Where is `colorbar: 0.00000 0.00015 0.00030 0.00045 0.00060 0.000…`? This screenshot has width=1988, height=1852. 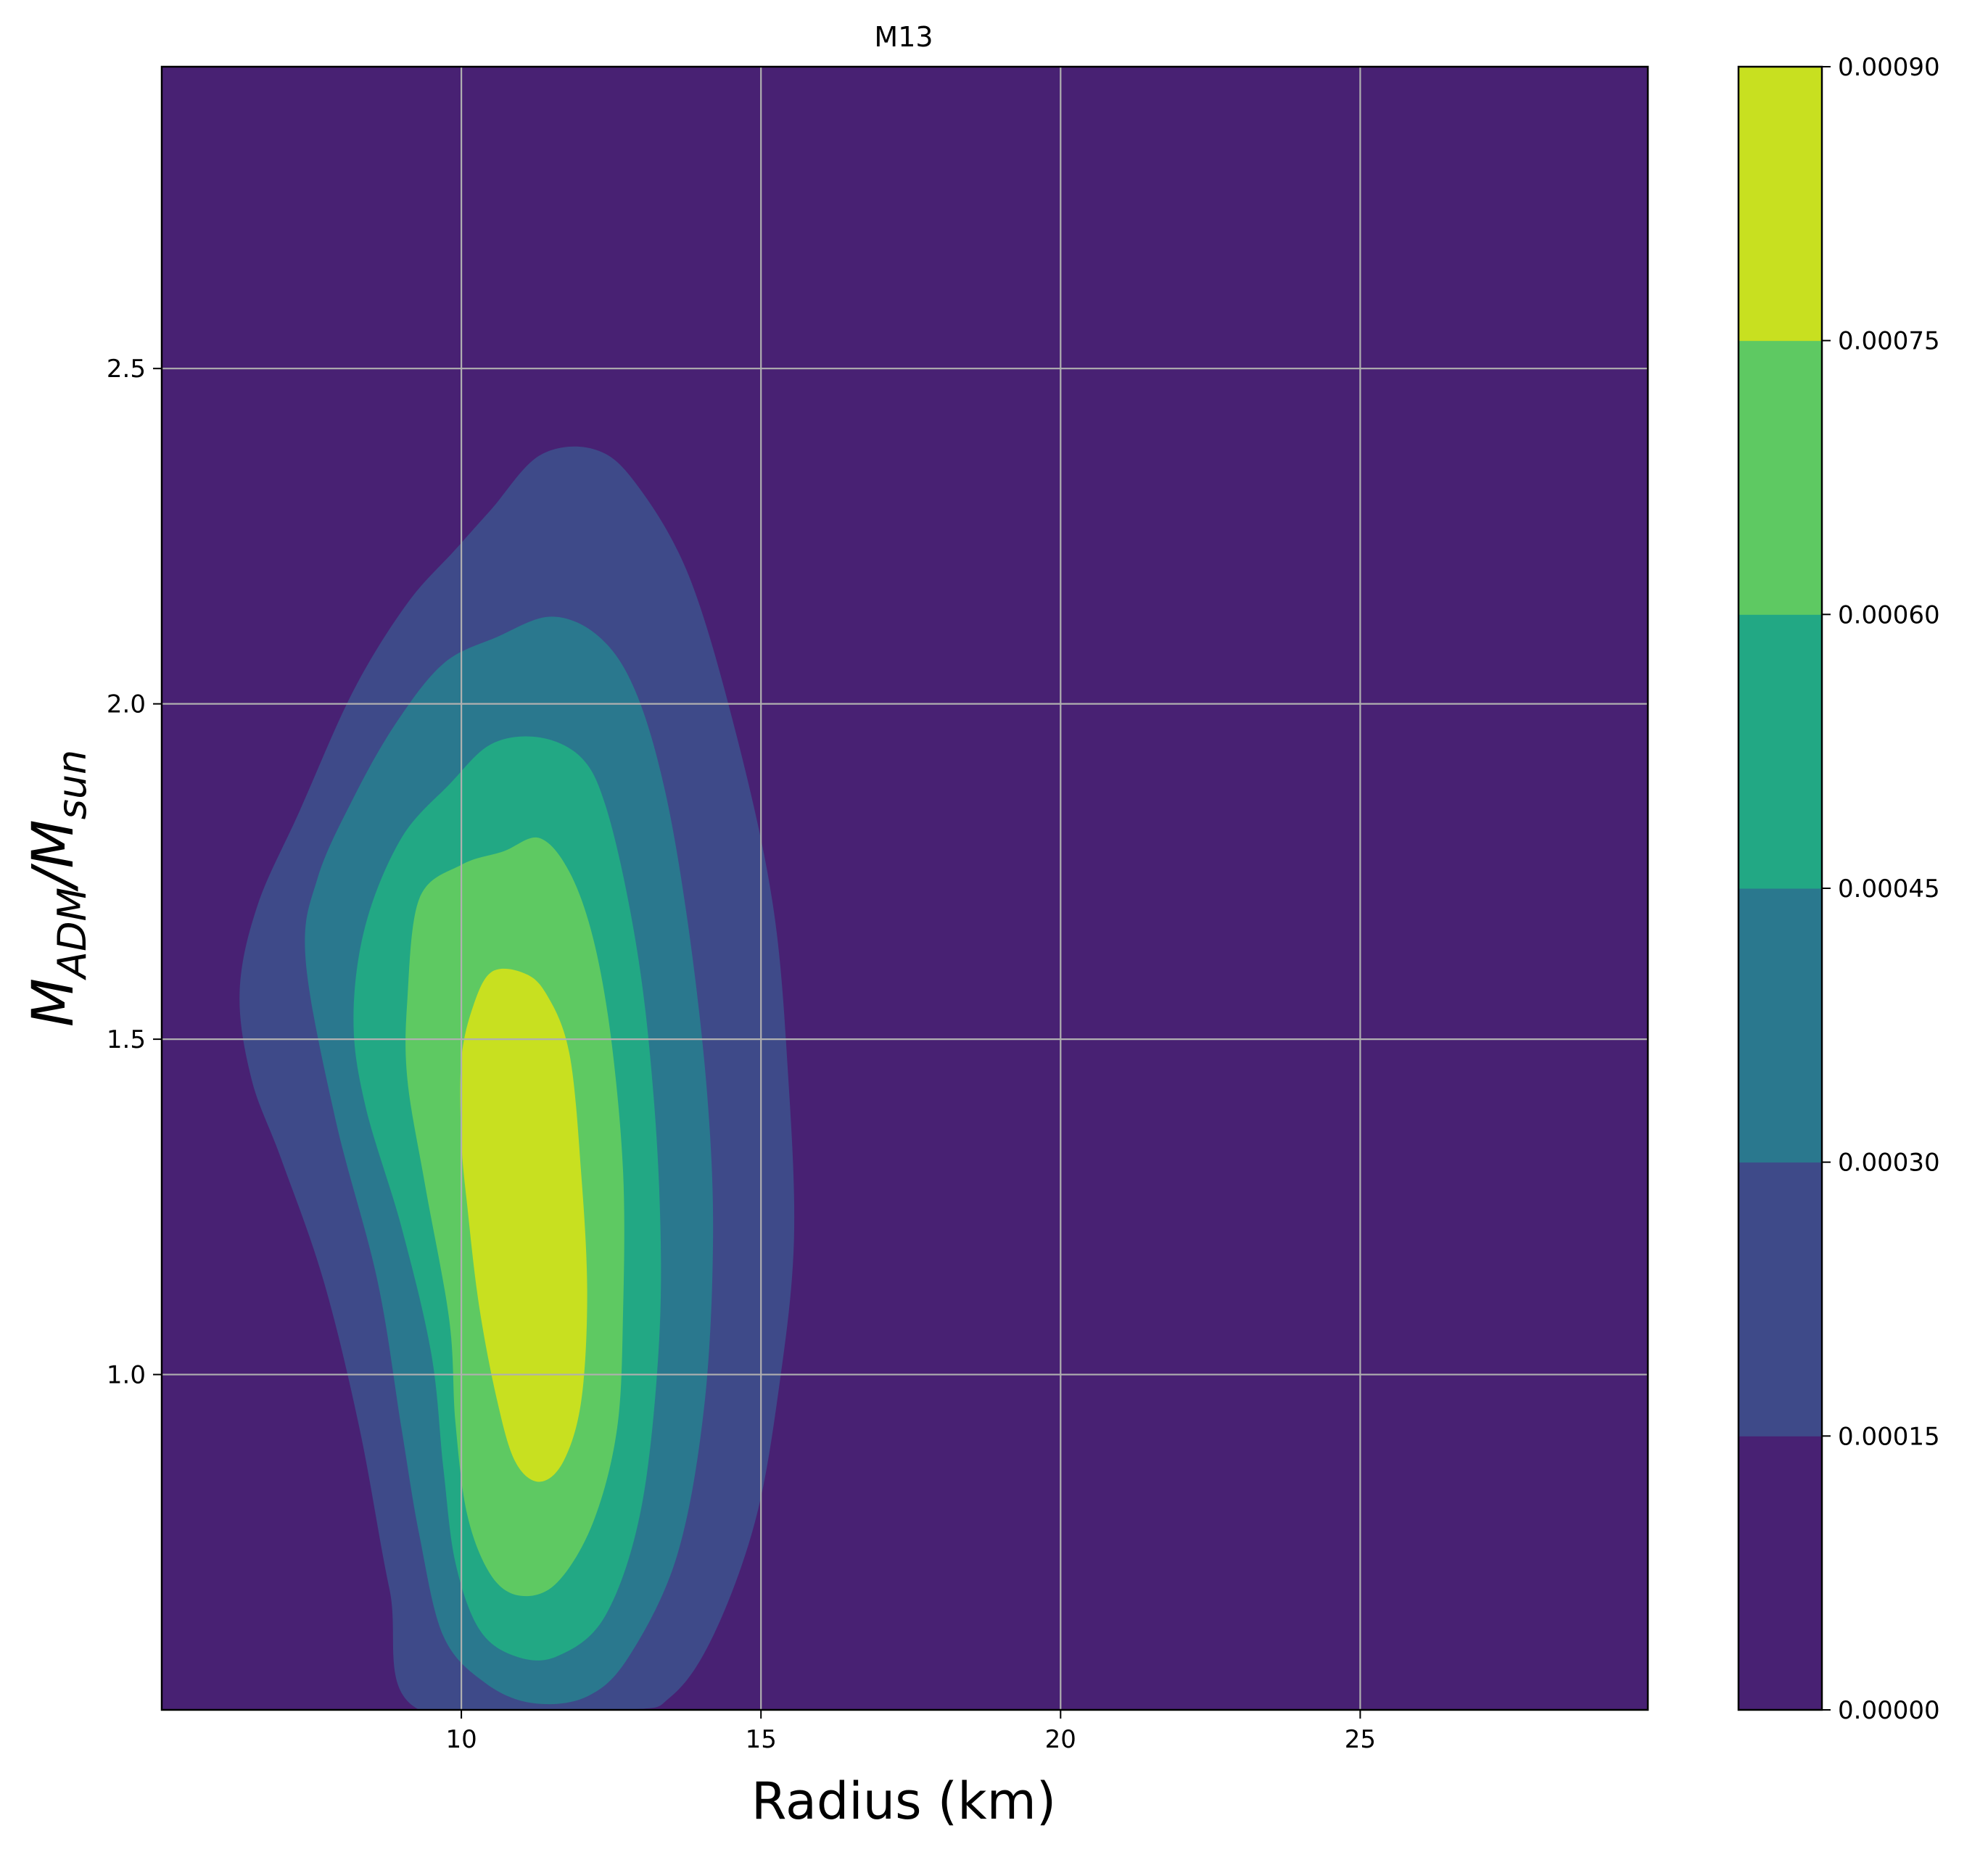
colorbar: 0.00000 0.00015 0.00030 0.00045 0.00060 0.000… is located at coordinates (1838, 889).